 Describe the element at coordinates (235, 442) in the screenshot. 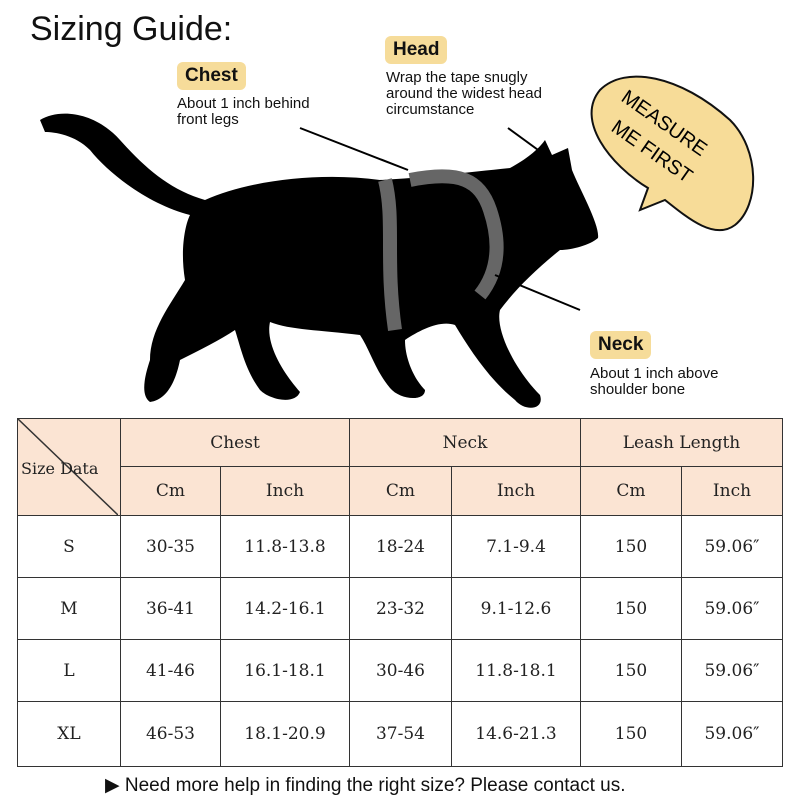

I see `group-header: Chest` at that location.